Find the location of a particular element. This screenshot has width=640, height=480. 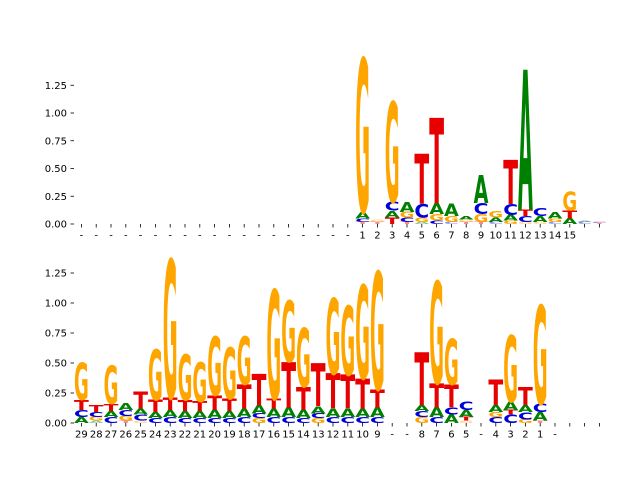

y-tick-label: 0.75 is located at coordinates (56, 334).